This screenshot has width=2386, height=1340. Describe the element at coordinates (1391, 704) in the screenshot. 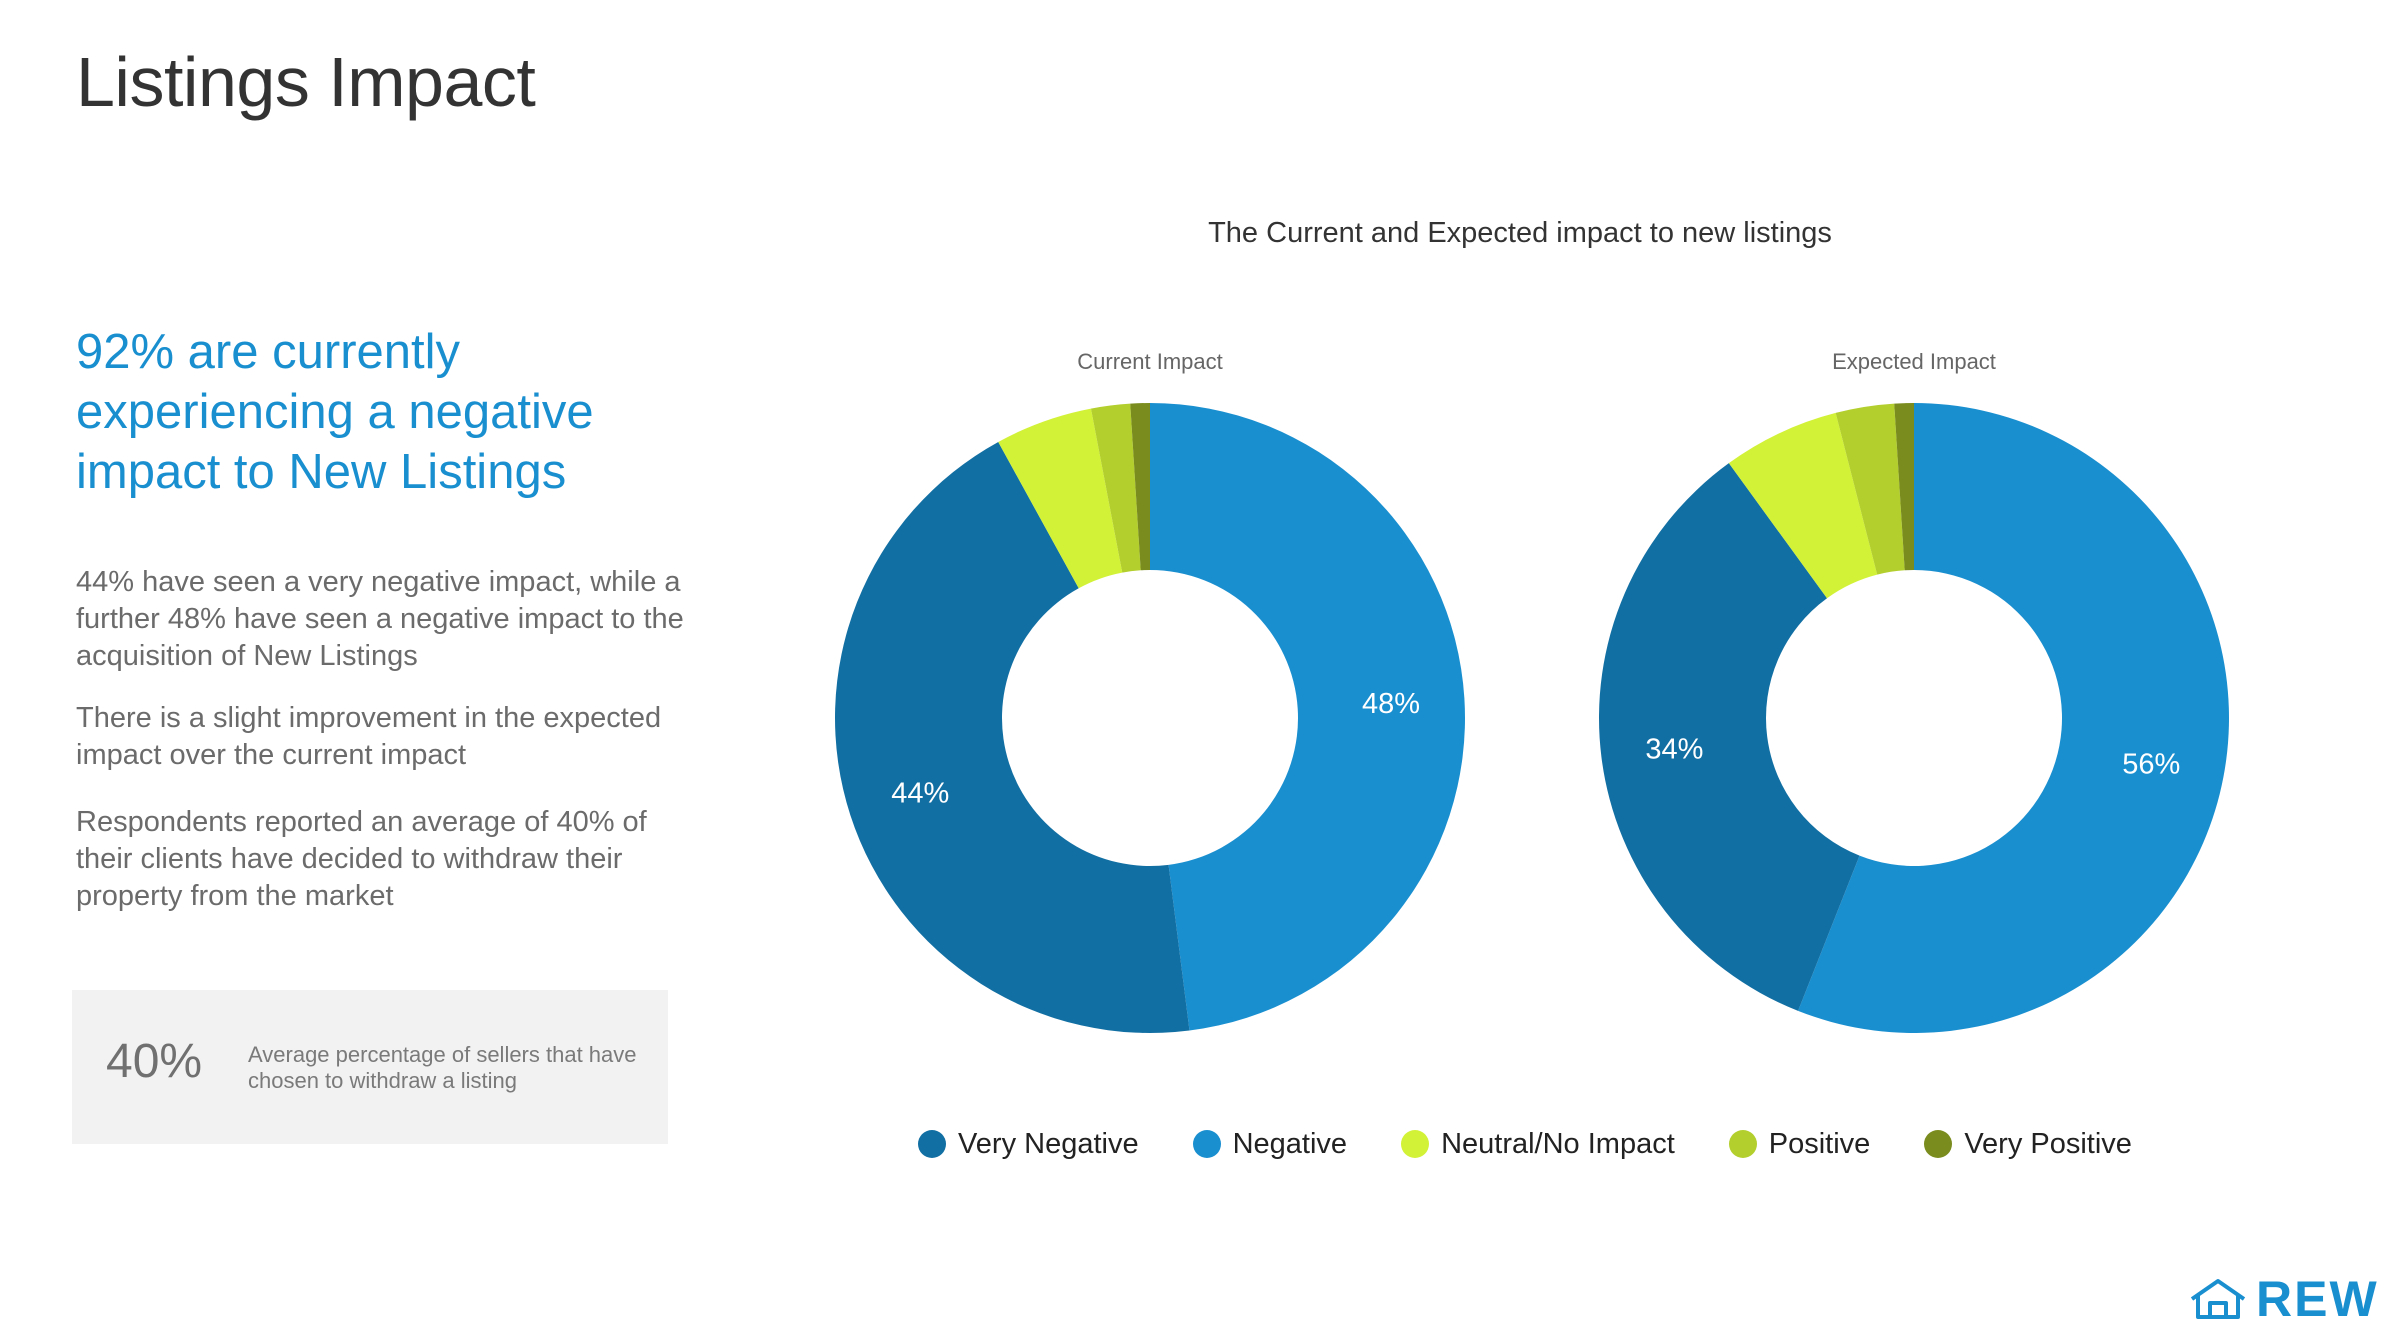

I see `current-label-negative: 48%` at that location.